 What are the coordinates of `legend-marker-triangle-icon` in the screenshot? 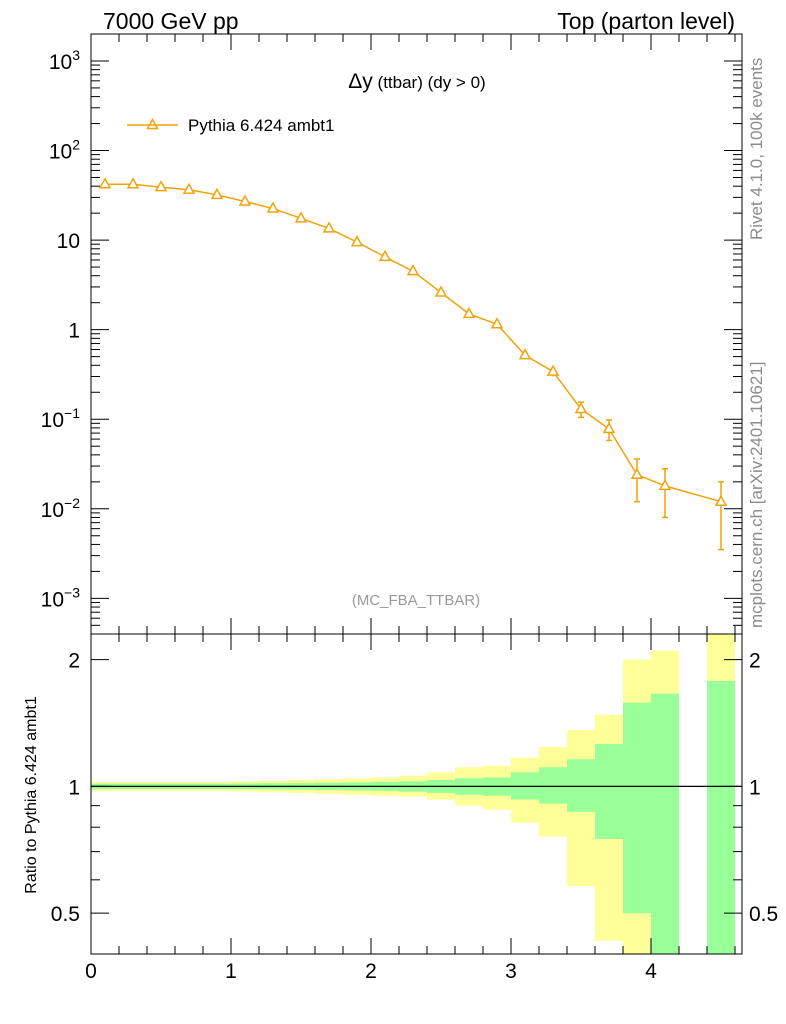 It's located at (152, 123).